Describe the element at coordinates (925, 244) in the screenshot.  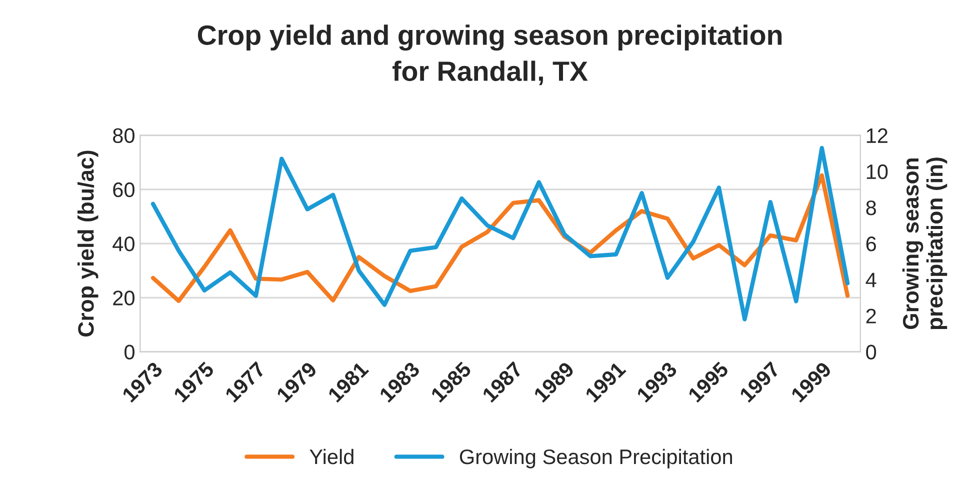
I see `y2-axis-title: Growing season precipitation (in)` at that location.